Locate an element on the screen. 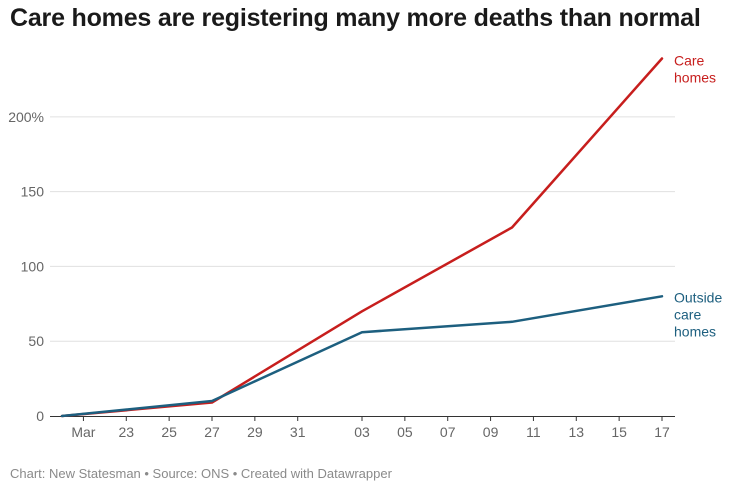  x-tick-label: 29 is located at coordinates (255, 432).